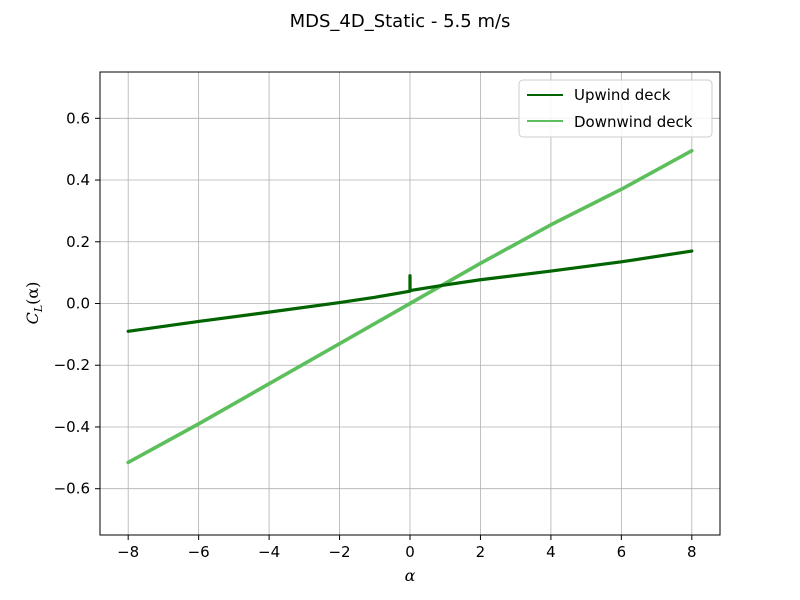 This screenshot has width=800, height=600. I want to click on x-tick-label: −2, so click(339, 552).